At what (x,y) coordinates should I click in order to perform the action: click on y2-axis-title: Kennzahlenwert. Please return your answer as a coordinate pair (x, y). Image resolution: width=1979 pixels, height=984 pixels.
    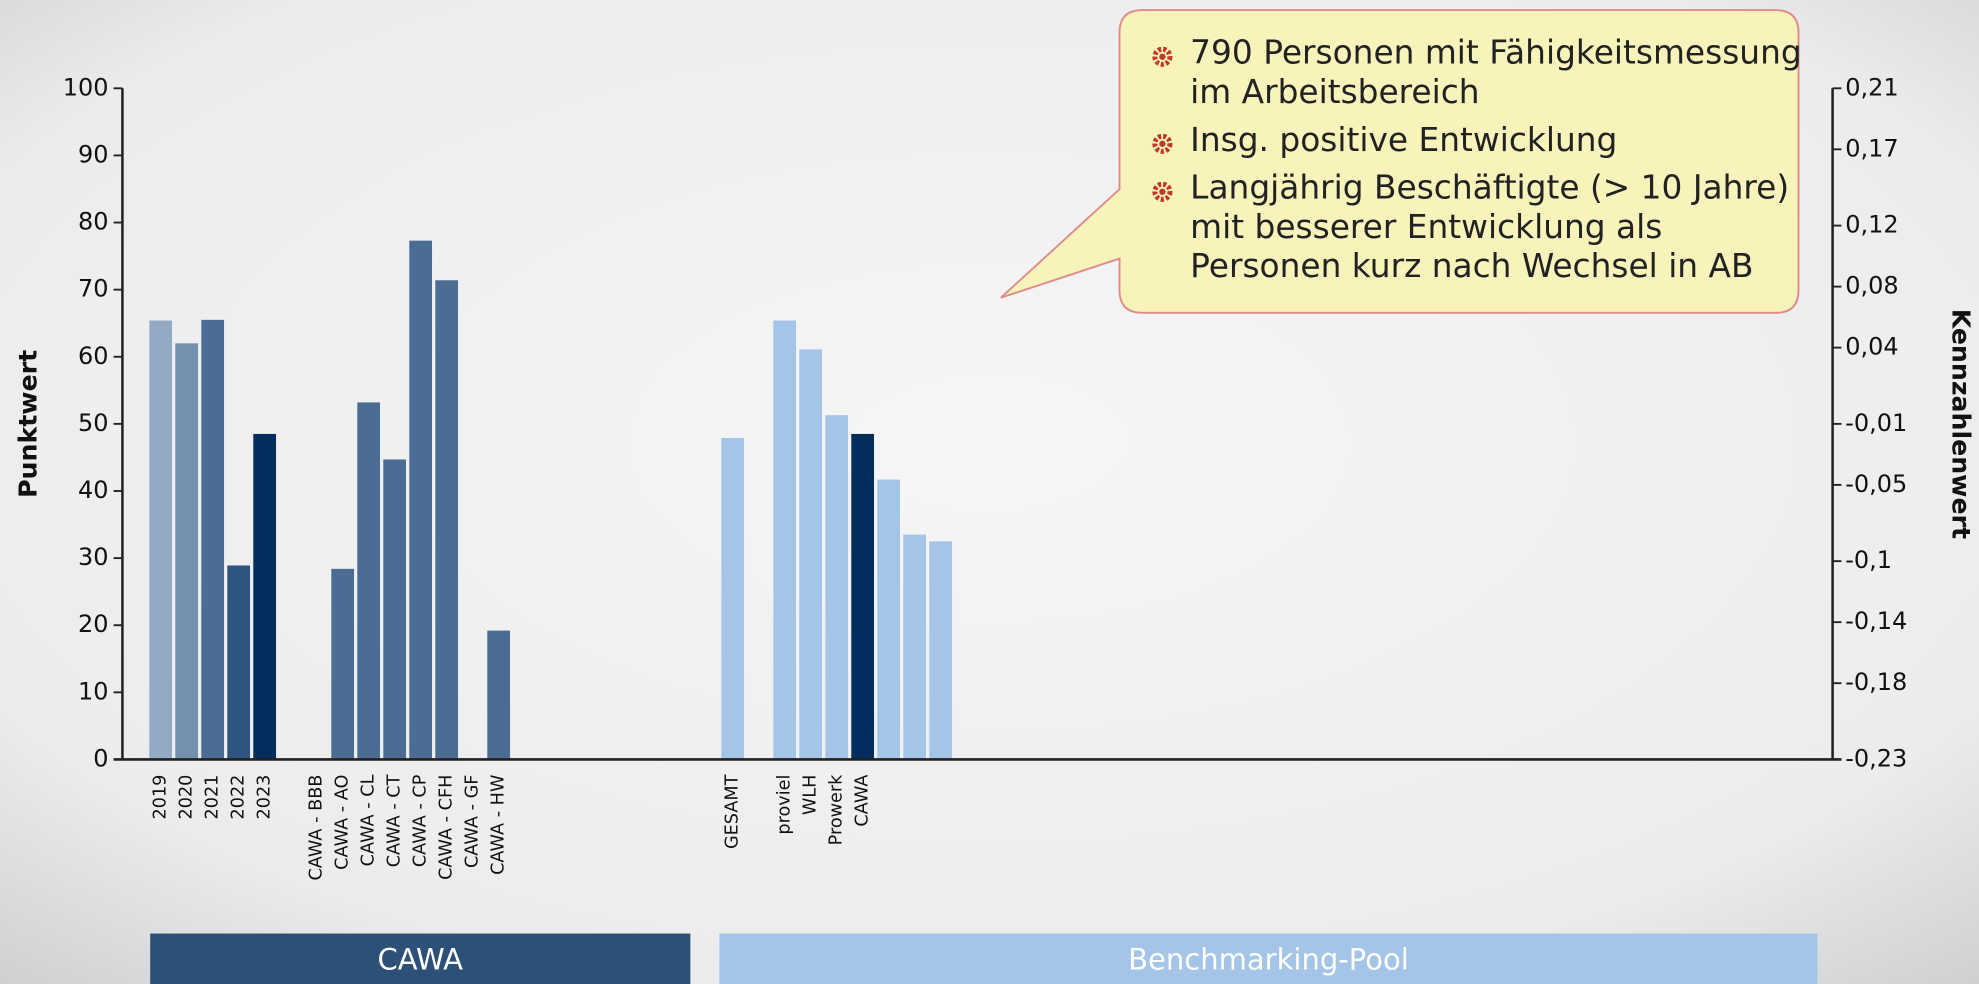
    Looking at the image, I should click on (1960, 424).